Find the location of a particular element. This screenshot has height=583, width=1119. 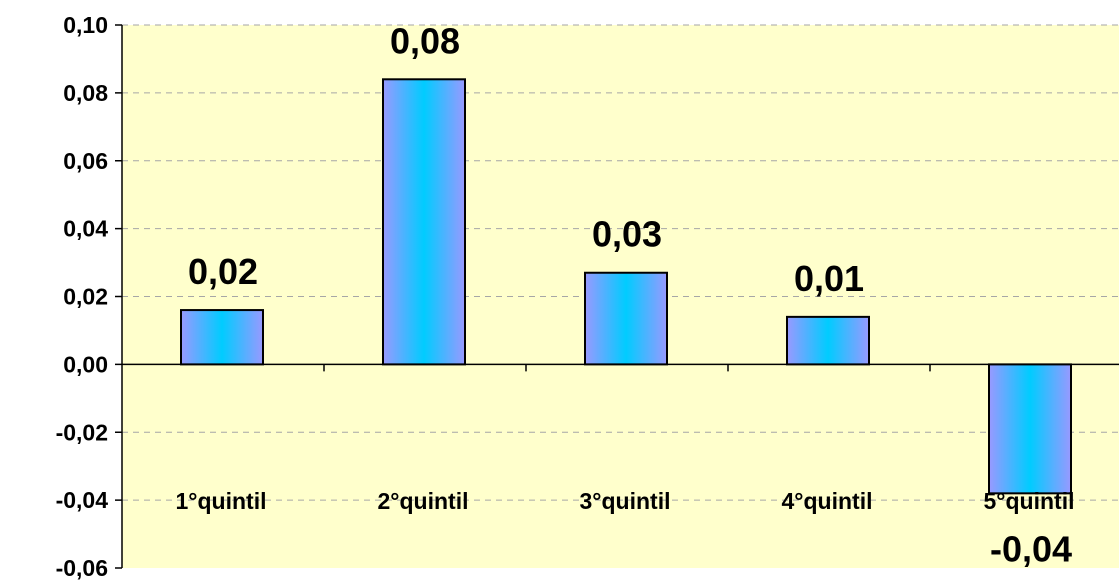

y-tick-label: -0,06 is located at coordinates (82, 568).